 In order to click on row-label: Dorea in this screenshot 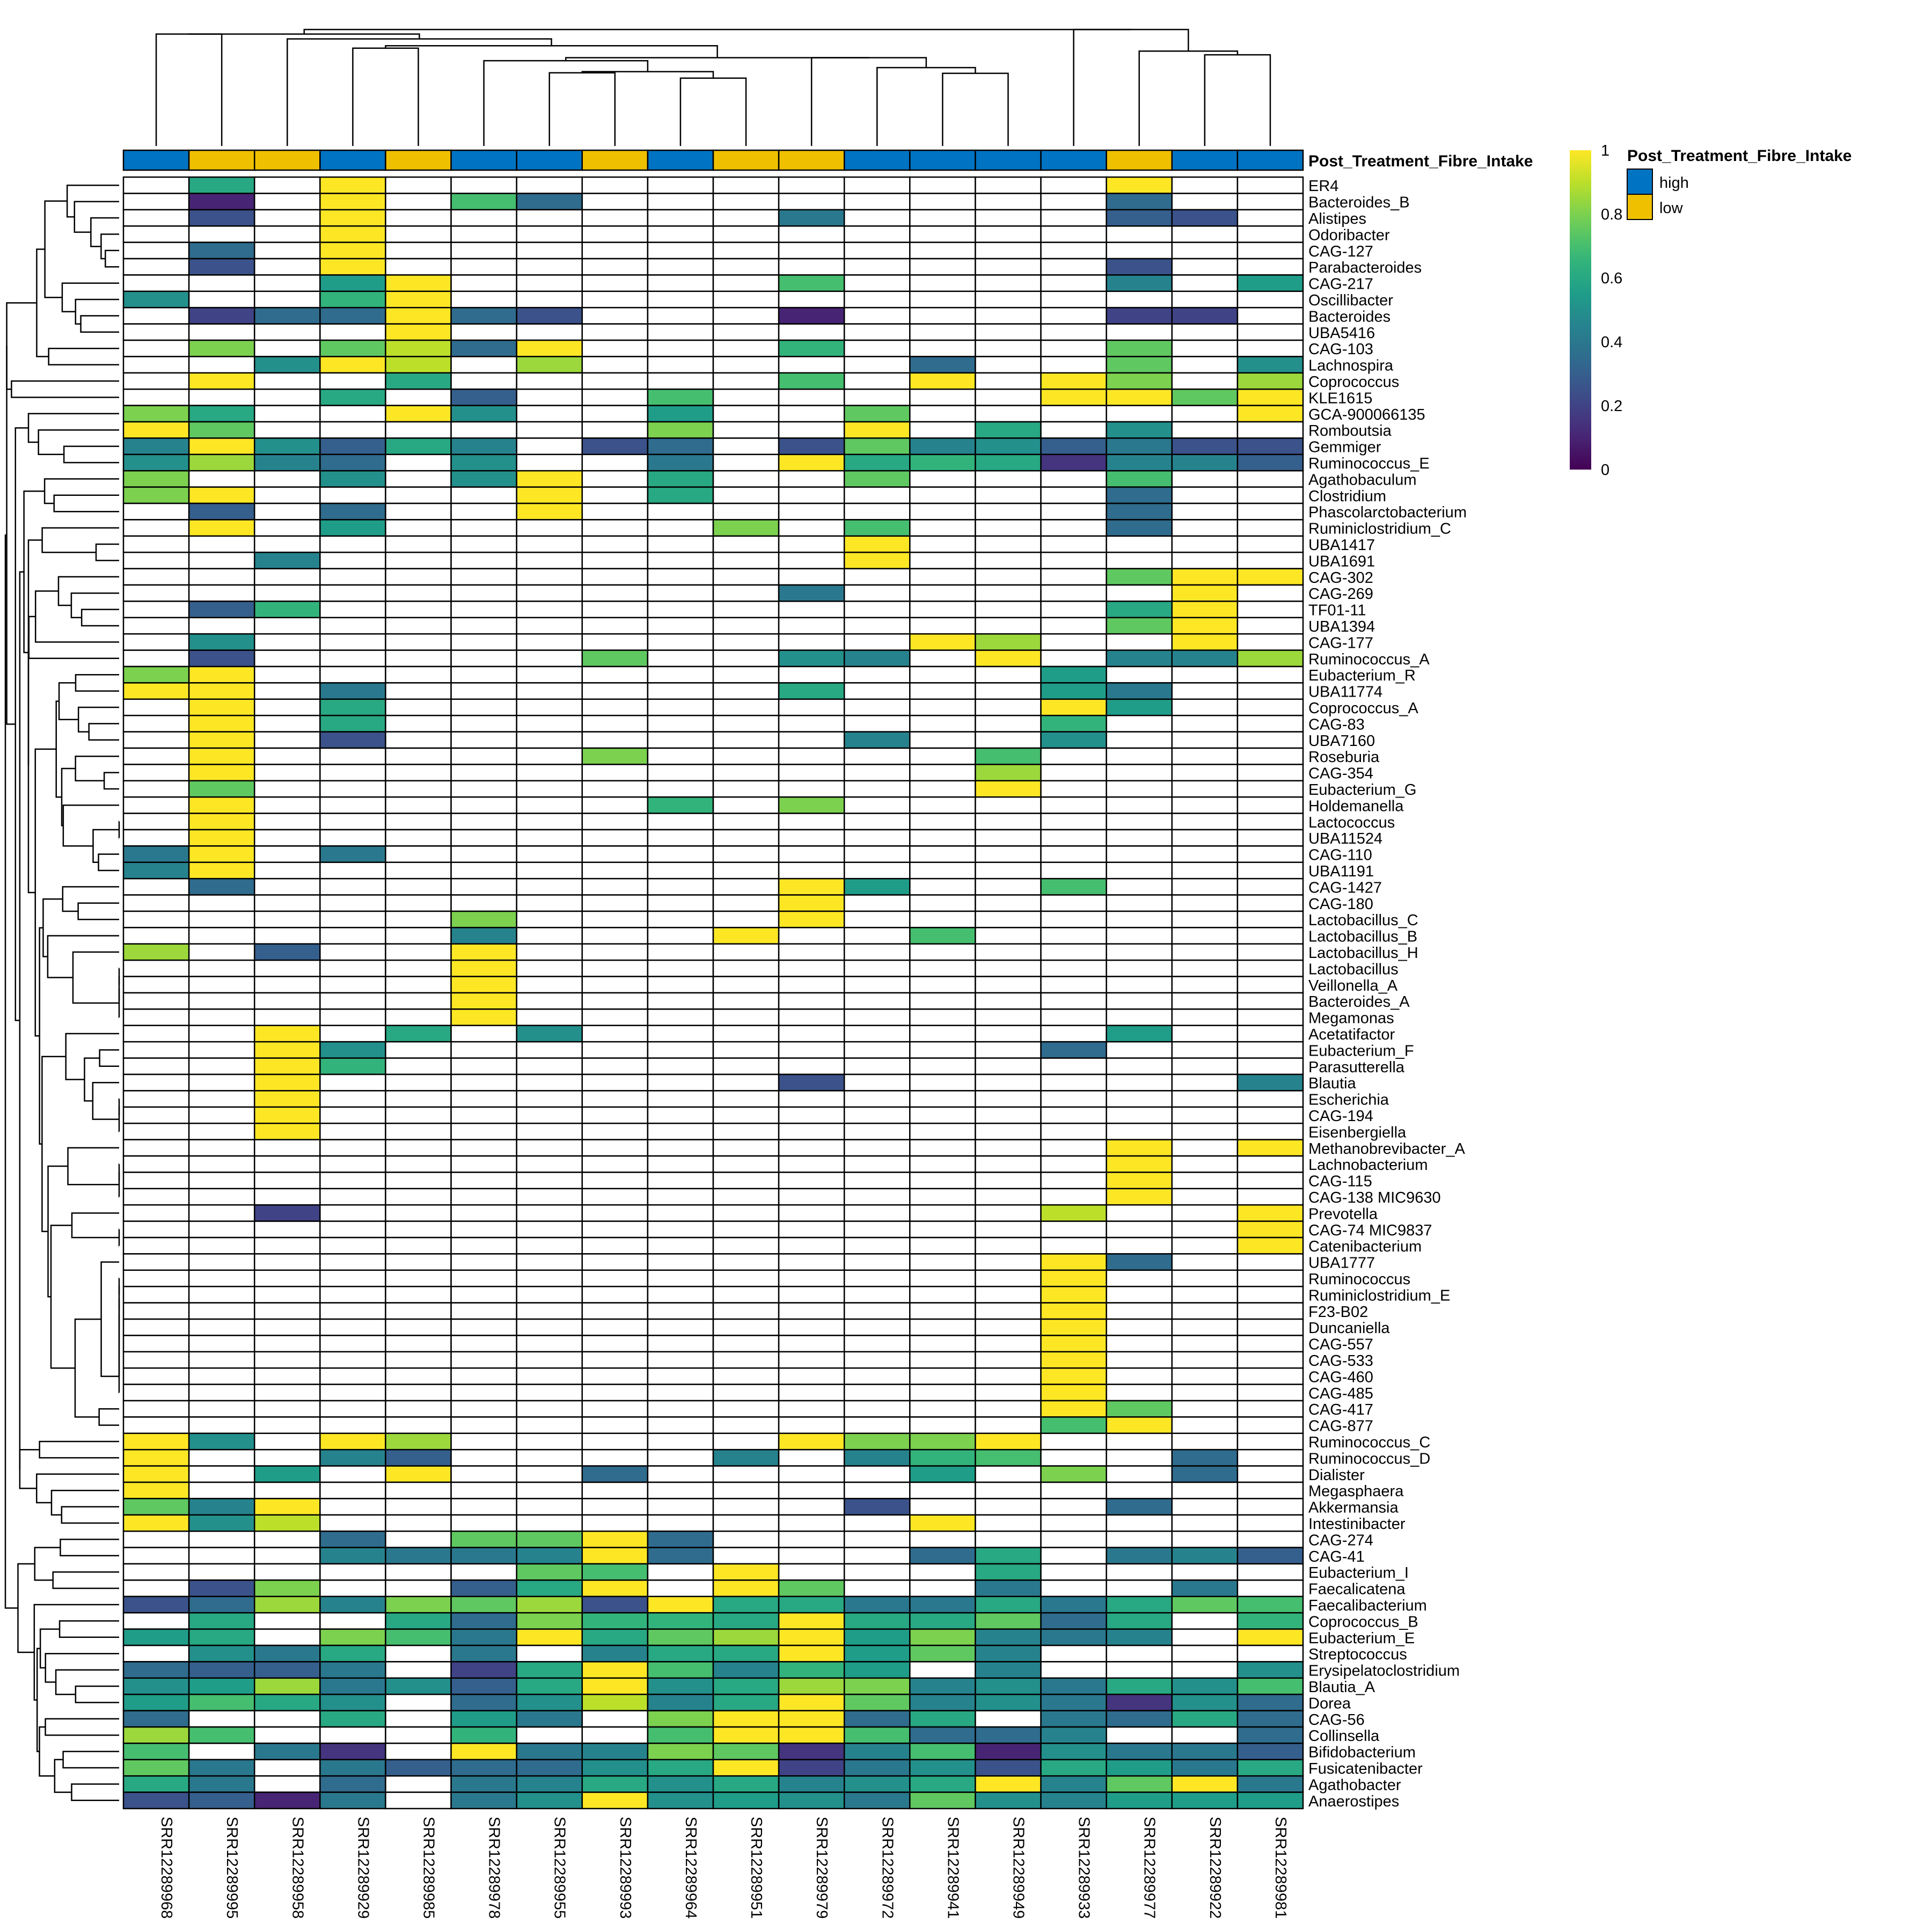, I will do `click(1329, 1703)`.